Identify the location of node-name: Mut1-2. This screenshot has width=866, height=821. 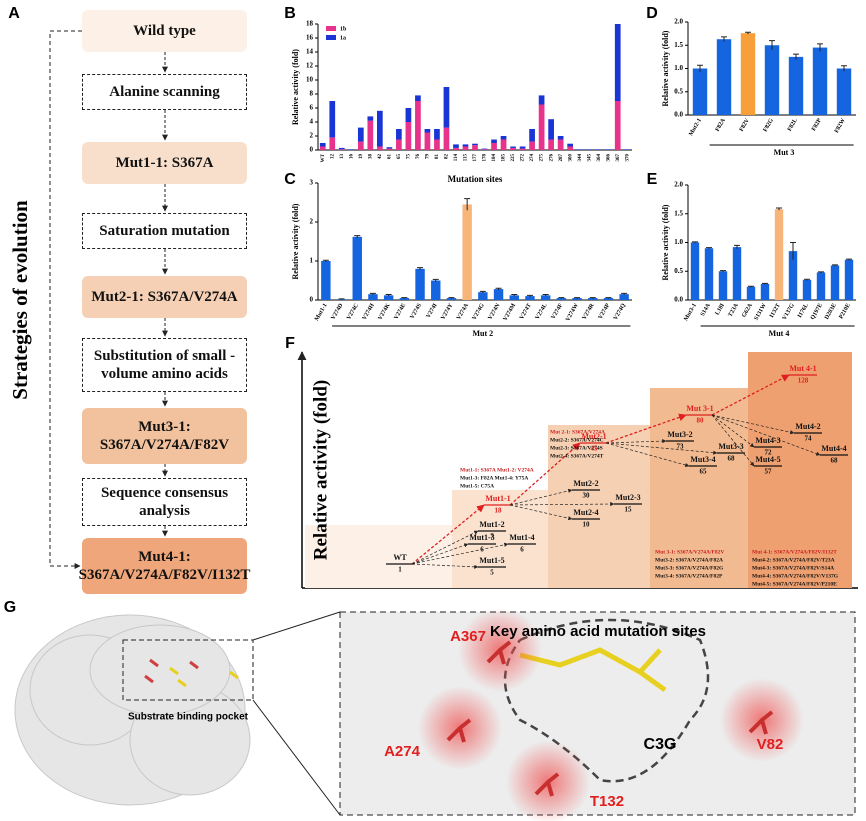
(491, 524).